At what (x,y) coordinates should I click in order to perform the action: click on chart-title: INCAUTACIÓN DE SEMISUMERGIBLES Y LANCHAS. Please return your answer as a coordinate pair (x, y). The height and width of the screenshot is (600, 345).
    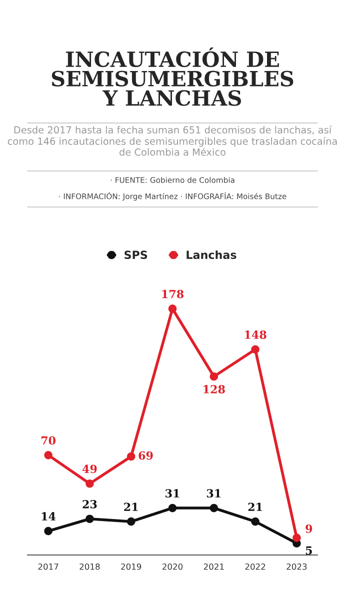
    Looking at the image, I should click on (173, 77).